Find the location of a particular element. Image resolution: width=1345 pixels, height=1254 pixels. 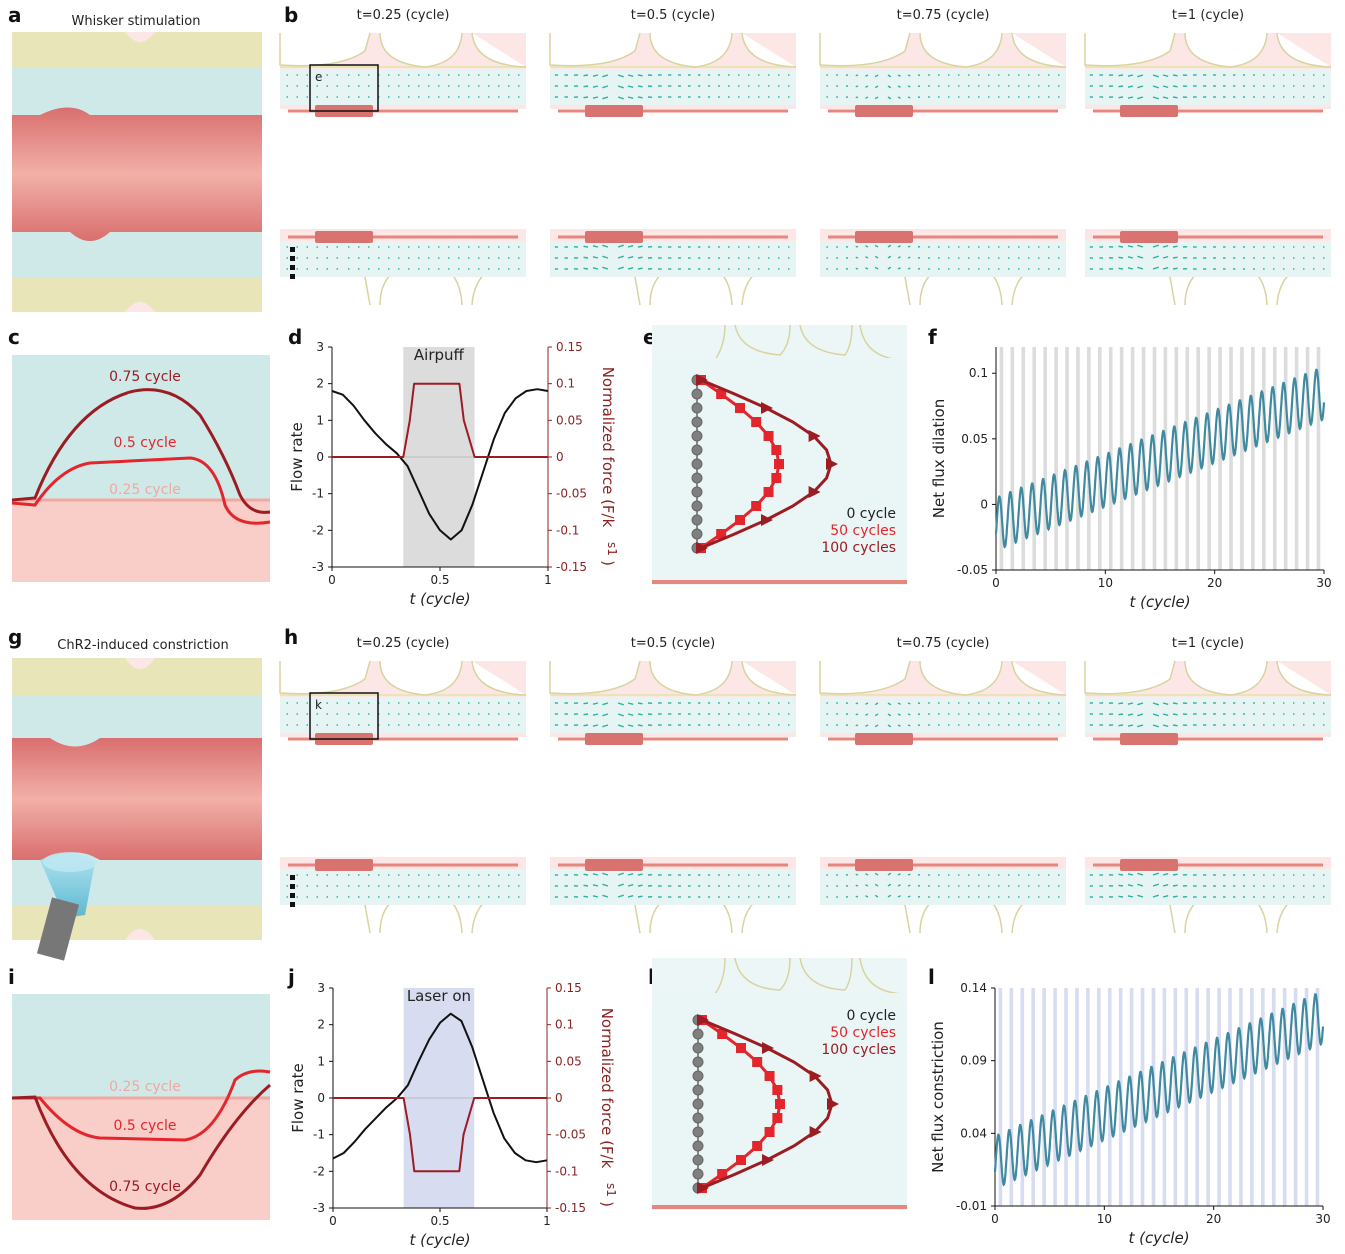

dilated-vessel is located at coordinates (137, 174).